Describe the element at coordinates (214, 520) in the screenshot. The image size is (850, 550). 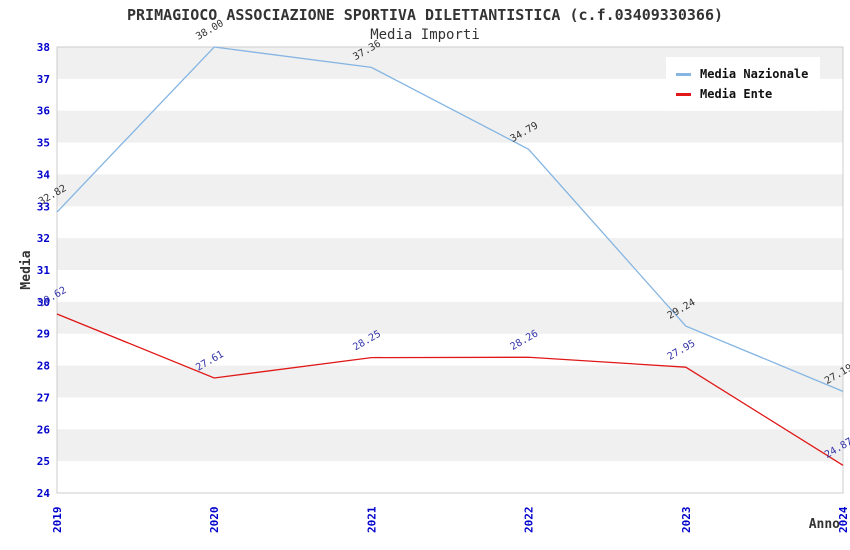
I see `x-tick-label: 2020` at that location.